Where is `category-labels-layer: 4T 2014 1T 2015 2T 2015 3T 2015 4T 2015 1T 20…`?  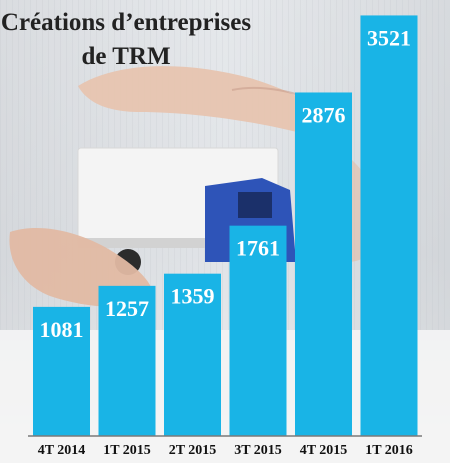
category-labels-layer: 4T 2014 1T 2015 2T 2015 3T 2015 4T 2015 1T 20… is located at coordinates (225, 450).